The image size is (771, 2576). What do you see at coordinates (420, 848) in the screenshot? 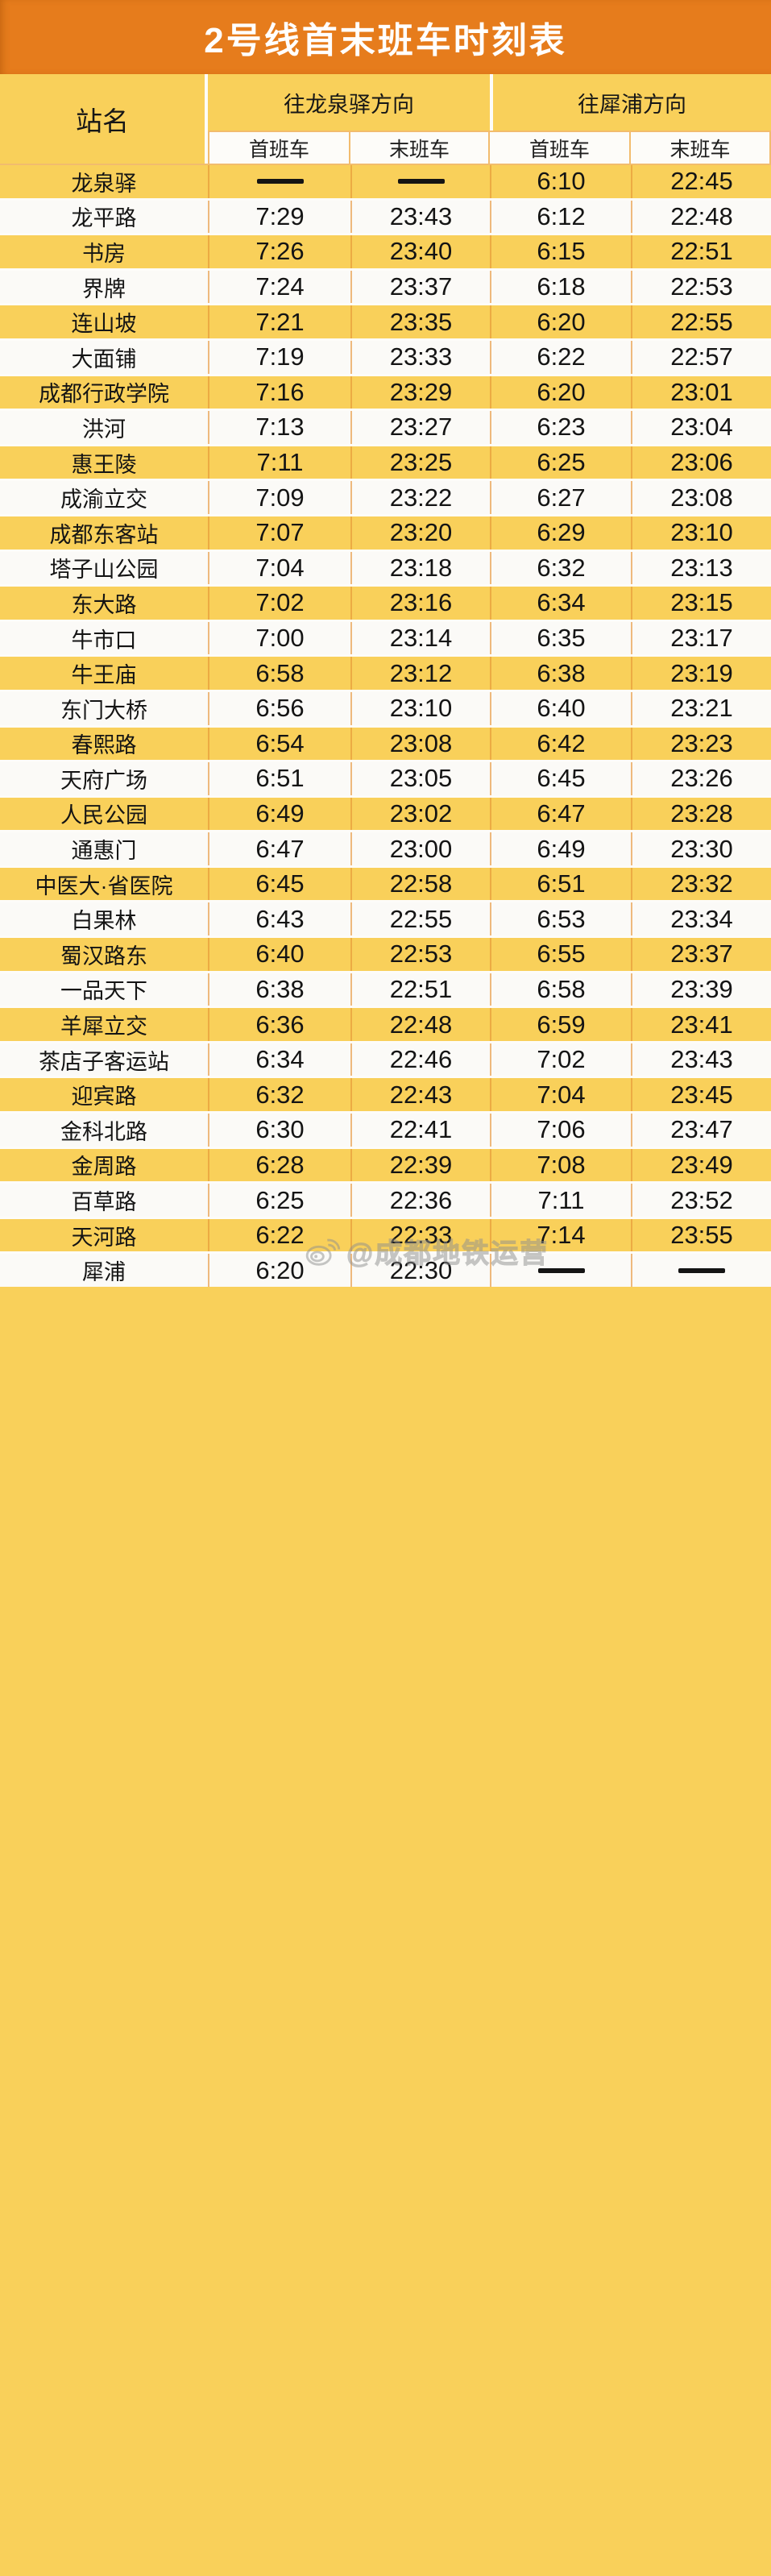
I see `time-cell: 23:00` at bounding box center [420, 848].